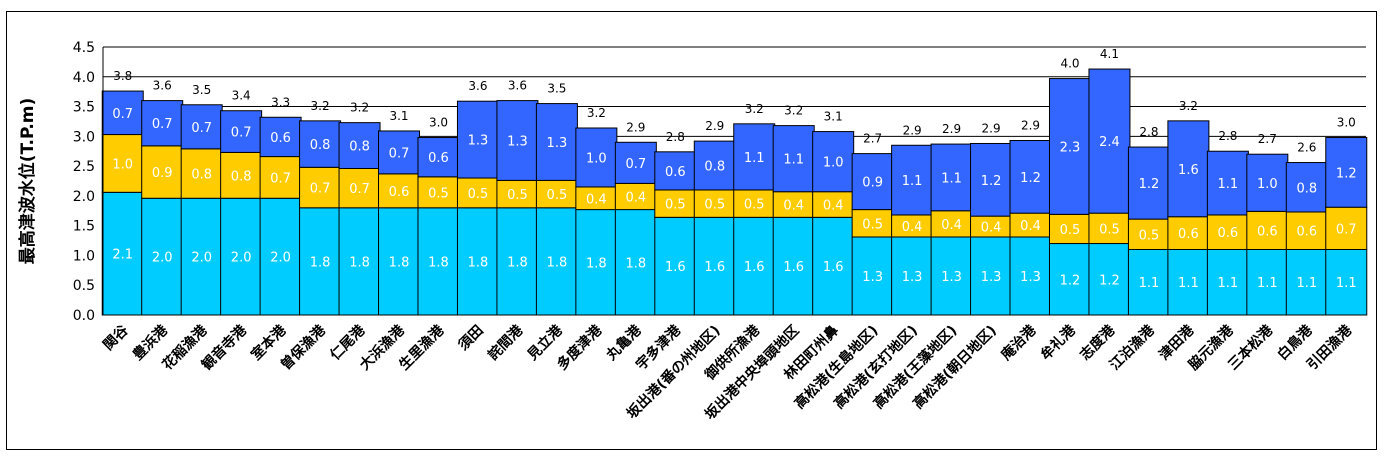  I want to click on segment-label: 0.8, so click(320, 145).